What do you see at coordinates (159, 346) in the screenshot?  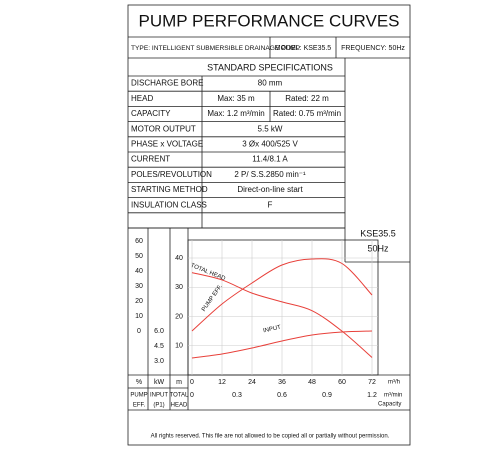 I see `y-tick-label: 4.5` at bounding box center [159, 346].